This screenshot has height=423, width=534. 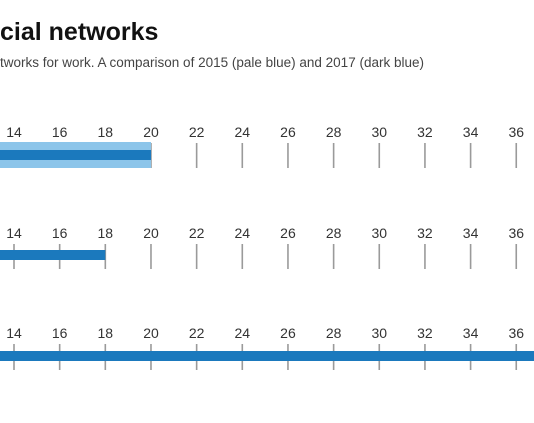 What do you see at coordinates (79, 32) in the screenshot?
I see `chart-title: cial networks` at bounding box center [79, 32].